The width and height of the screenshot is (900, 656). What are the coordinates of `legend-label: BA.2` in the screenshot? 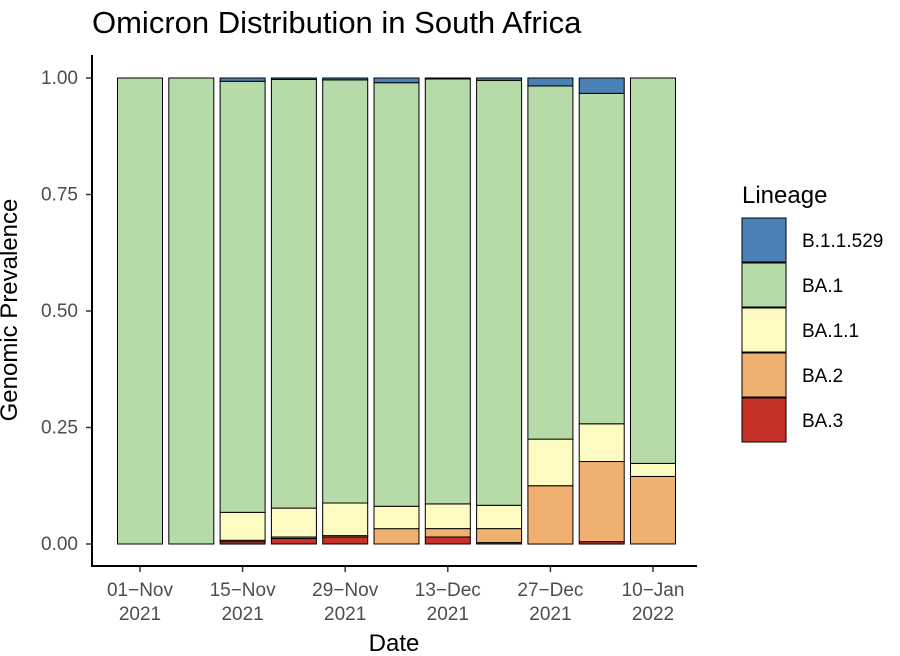 It's located at (822, 376).